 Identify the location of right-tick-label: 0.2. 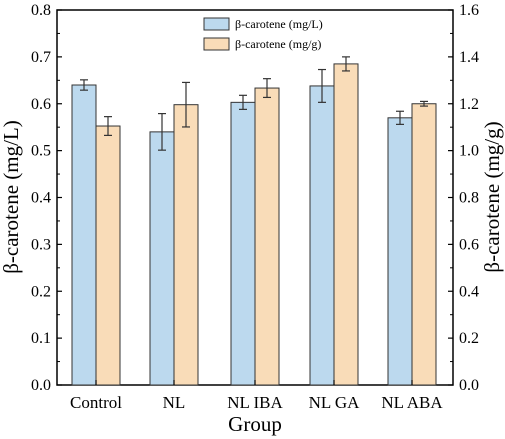
(469, 338).